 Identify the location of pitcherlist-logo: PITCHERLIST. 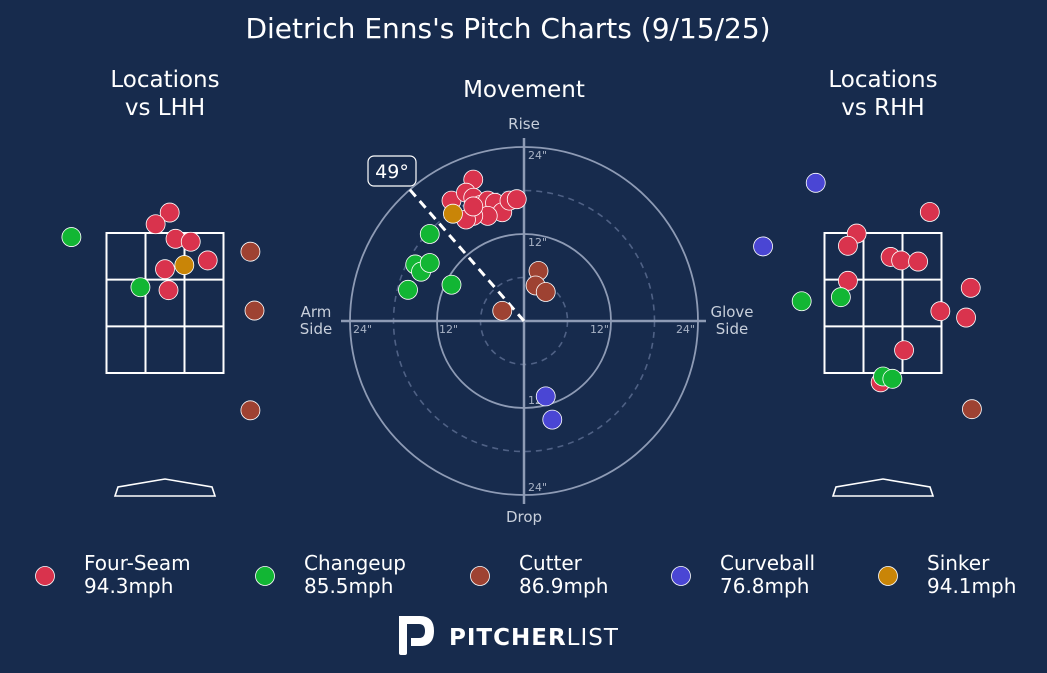
(509, 635).